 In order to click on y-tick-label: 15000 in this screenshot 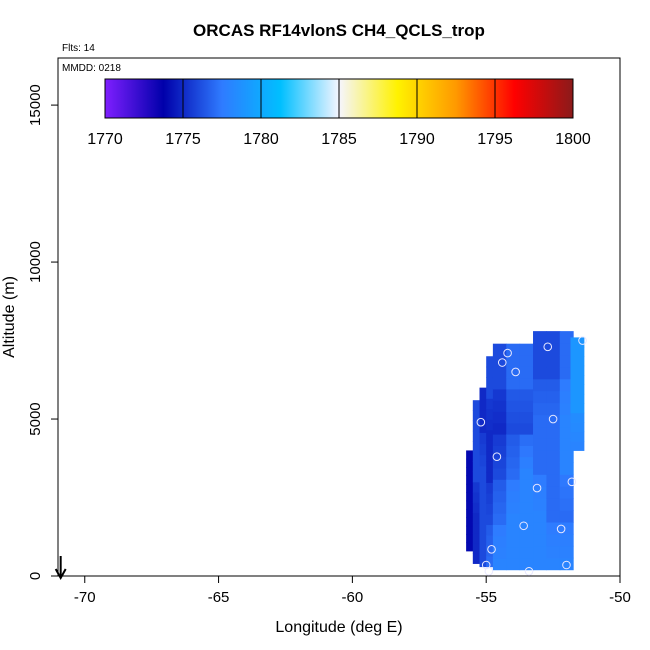, I will do `click(35, 105)`.